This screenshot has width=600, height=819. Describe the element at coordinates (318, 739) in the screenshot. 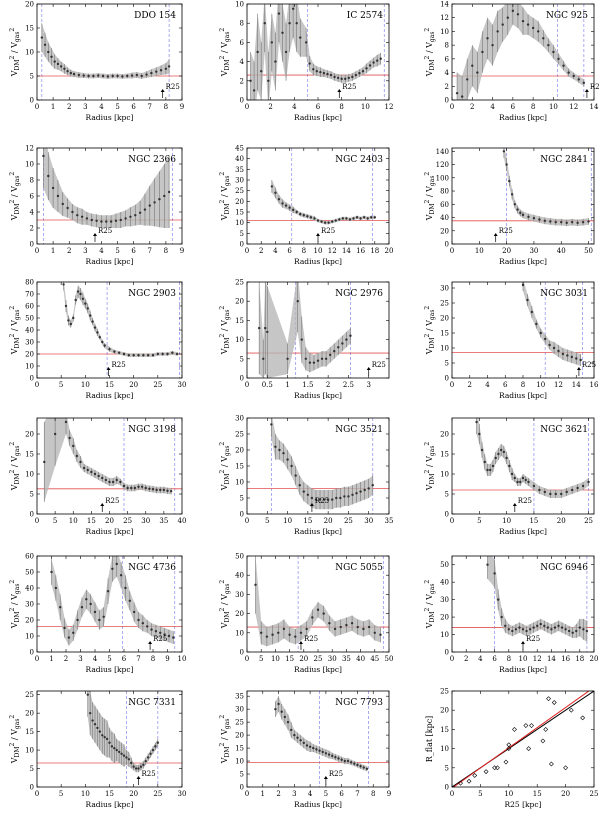

I see `axes-frame` at that location.